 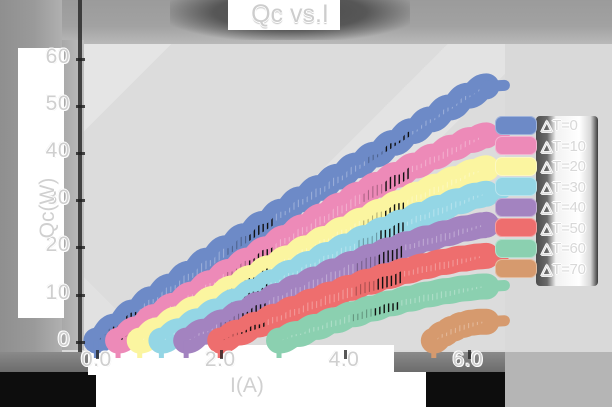 What do you see at coordinates (220, 359) in the screenshot?
I see `x-tick-label: 2.0` at bounding box center [220, 359].